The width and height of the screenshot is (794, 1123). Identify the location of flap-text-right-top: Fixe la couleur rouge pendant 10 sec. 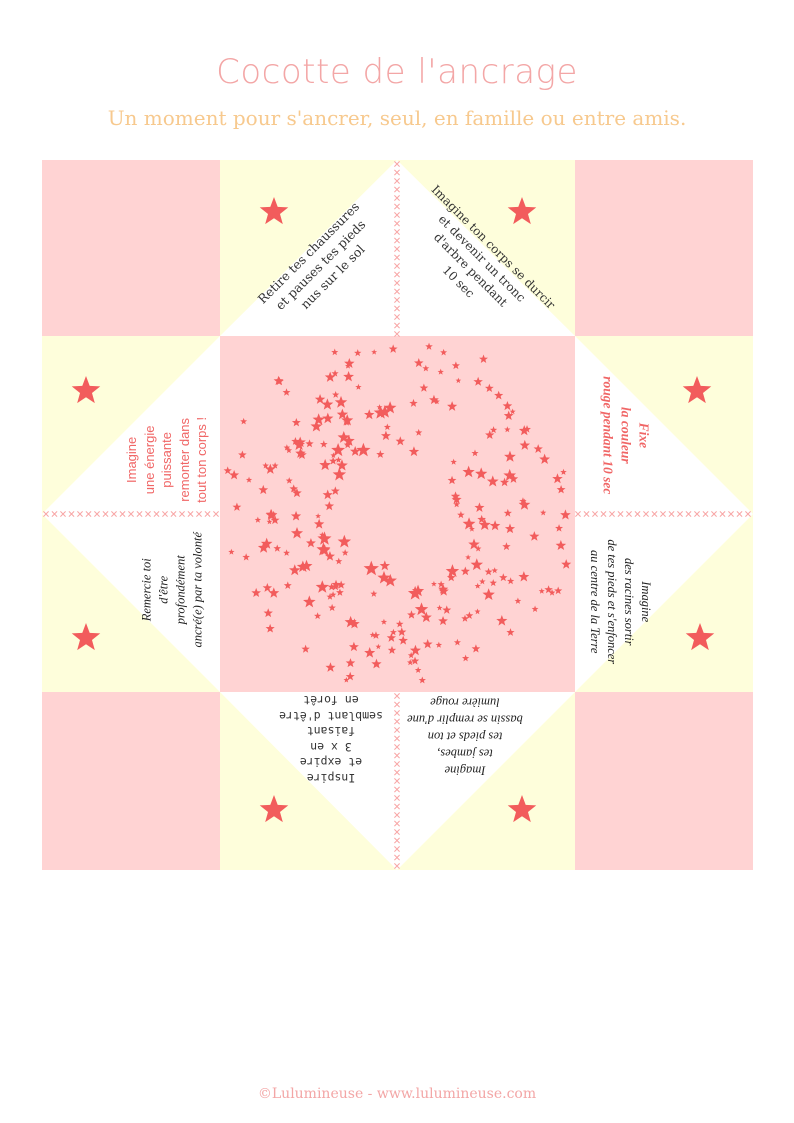
(625, 435).